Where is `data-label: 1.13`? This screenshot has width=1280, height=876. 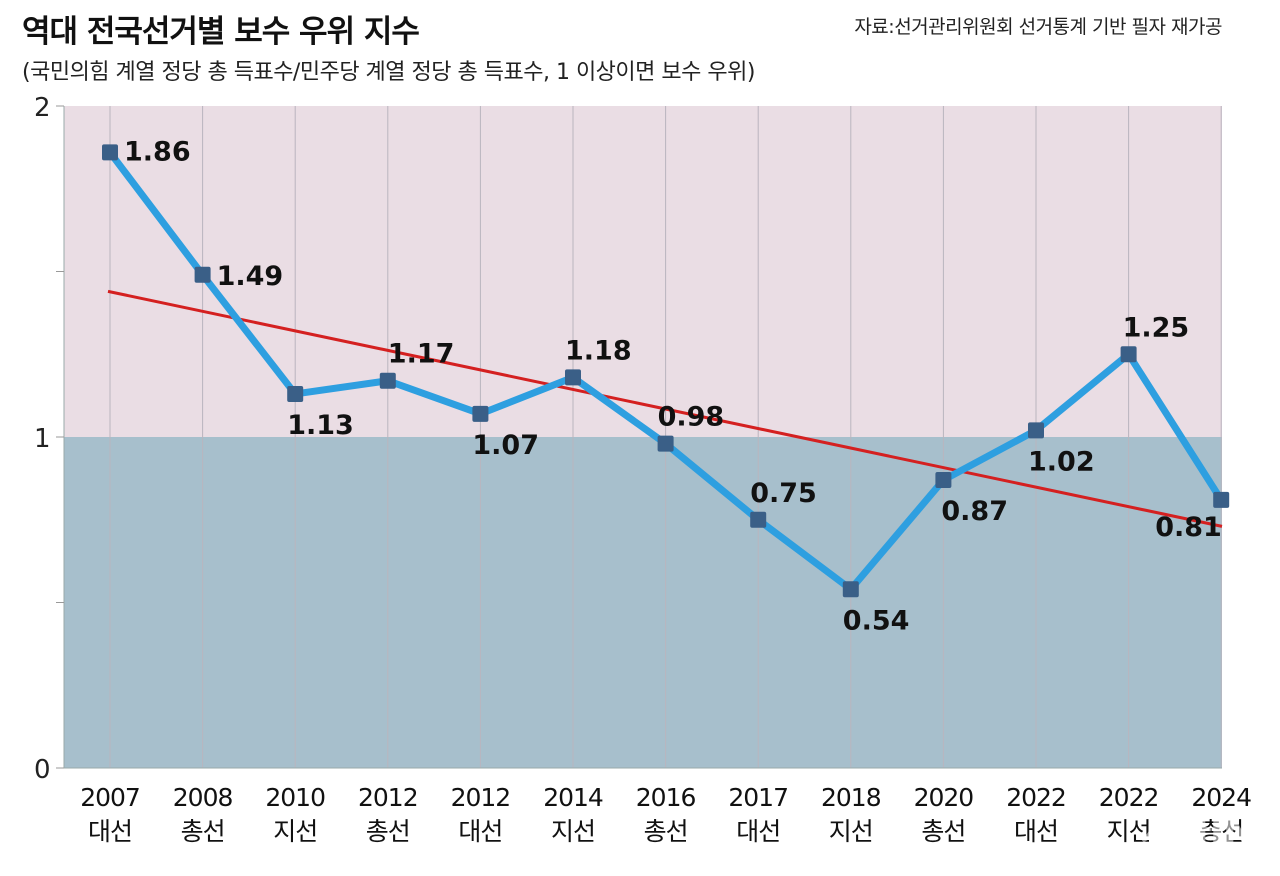 data-label: 1.13 is located at coordinates (320, 425).